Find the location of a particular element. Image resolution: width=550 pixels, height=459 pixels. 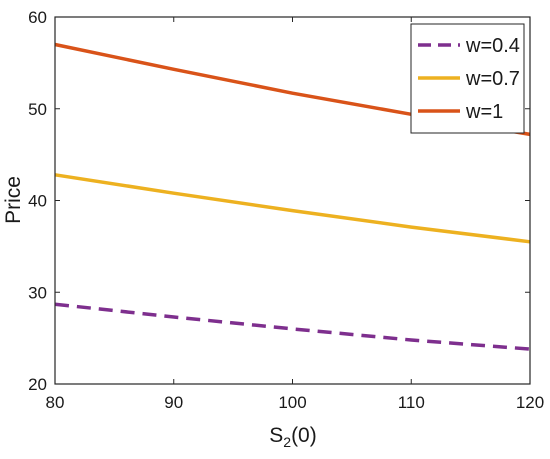

legend-label: w=0.4 is located at coordinates (492, 46).